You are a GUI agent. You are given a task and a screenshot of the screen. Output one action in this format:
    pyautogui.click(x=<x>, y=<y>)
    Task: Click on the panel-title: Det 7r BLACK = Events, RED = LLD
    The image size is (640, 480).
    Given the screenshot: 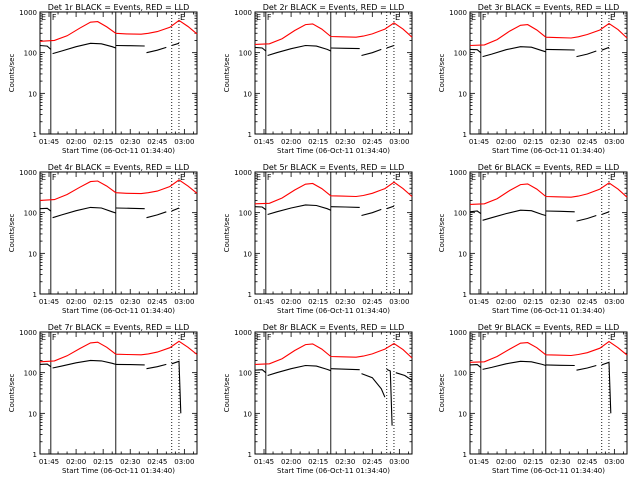 What is the action you would take?
    pyautogui.click(x=119, y=327)
    